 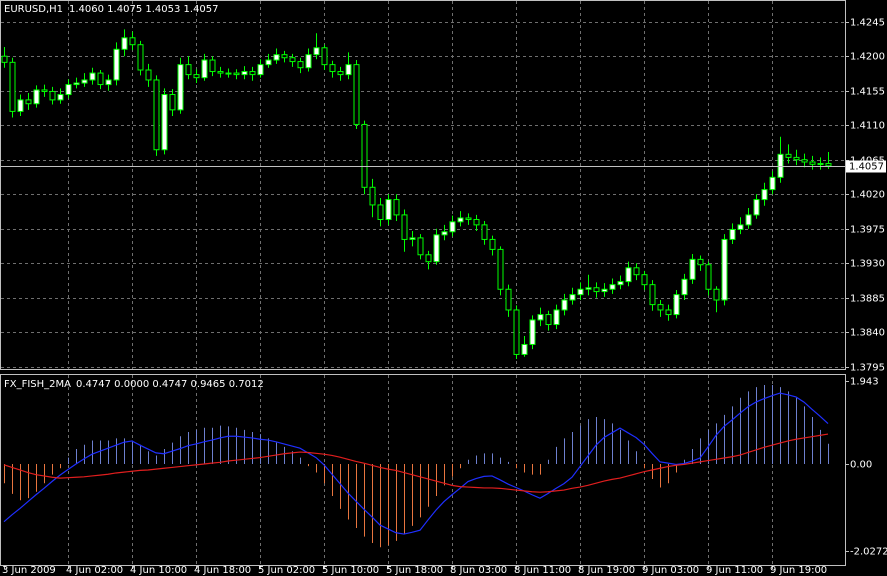 I want to click on indicator-line, so click(x=416, y=463).